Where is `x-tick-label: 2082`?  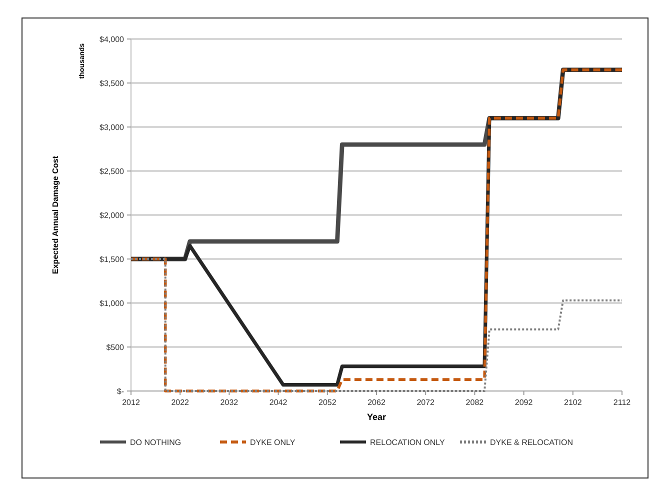
x-tick-label: 2082 is located at coordinates (475, 402).